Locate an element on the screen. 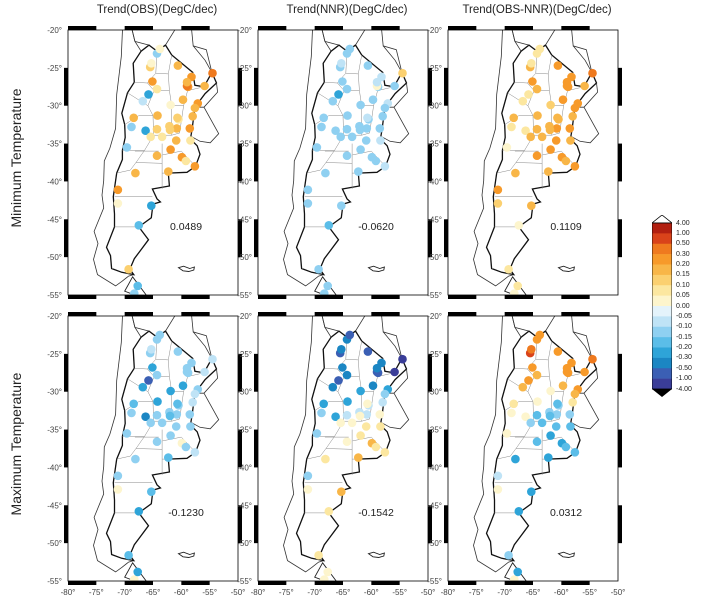  lon-label: -80° is located at coordinates (68, 592).